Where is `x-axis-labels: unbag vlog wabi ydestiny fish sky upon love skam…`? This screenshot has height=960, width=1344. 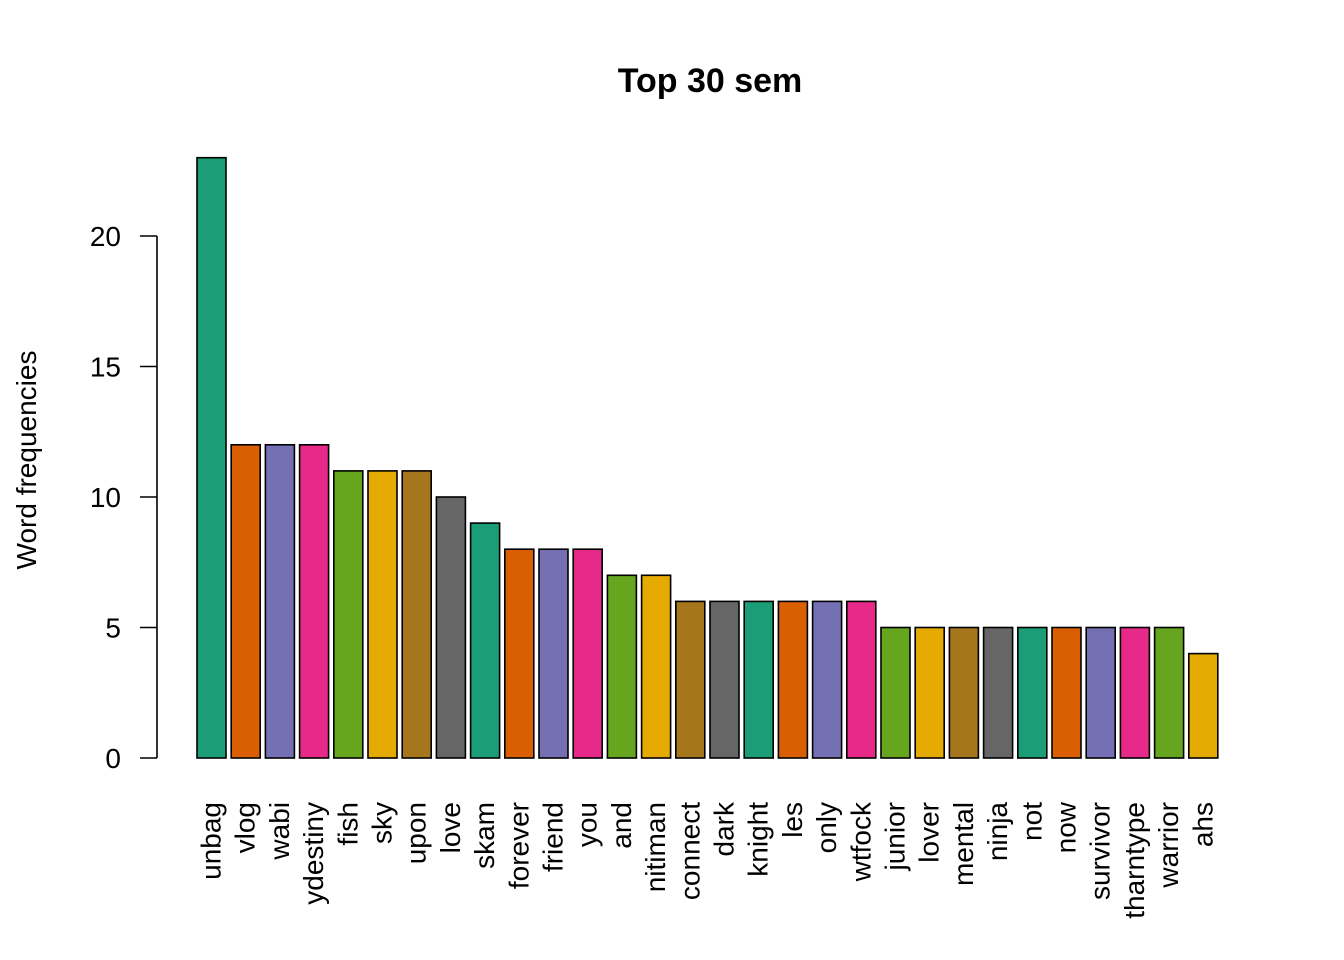 x-axis-labels: unbag vlog wabi ydestiny fish sky upon love skam… is located at coordinates (707, 860).